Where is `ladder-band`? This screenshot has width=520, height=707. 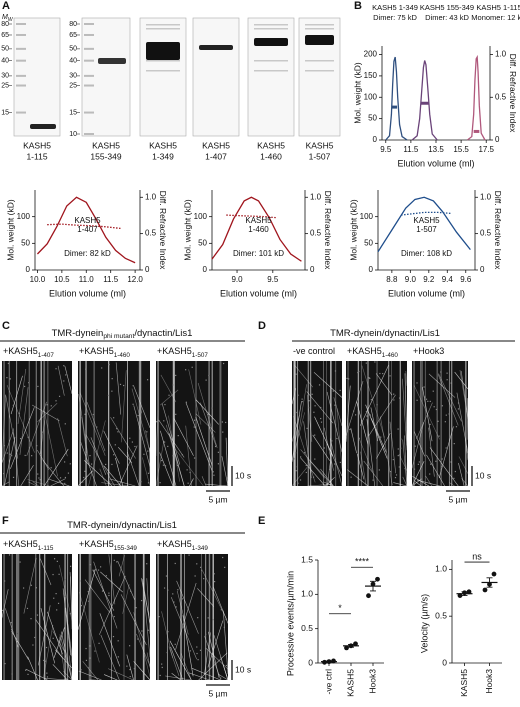
ladder-band is located at coordinates (21, 85).